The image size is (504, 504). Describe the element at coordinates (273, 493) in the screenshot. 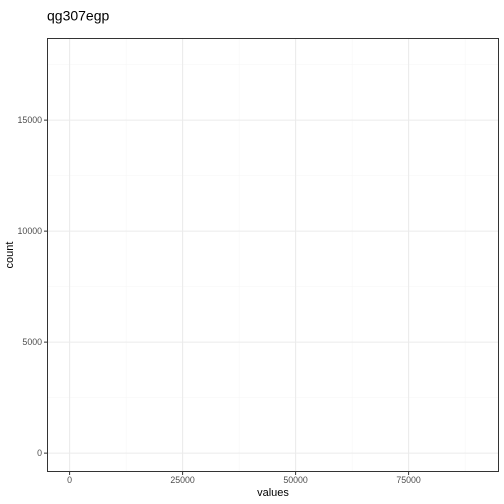

I see `x-axis-title: values` at that location.